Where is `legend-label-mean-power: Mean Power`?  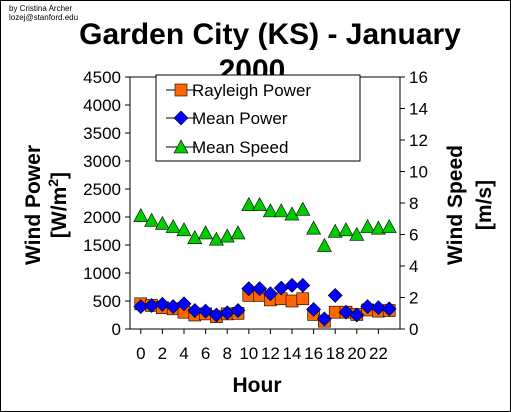
legend-label-mean-power: Mean Power is located at coordinates (240, 118).